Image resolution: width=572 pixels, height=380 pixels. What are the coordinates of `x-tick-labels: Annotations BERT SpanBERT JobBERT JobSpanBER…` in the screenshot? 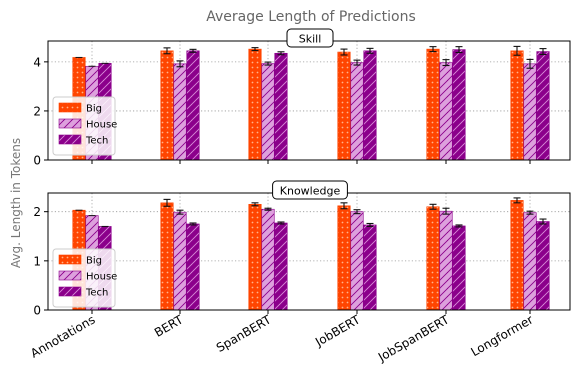 It's located at (281, 338).